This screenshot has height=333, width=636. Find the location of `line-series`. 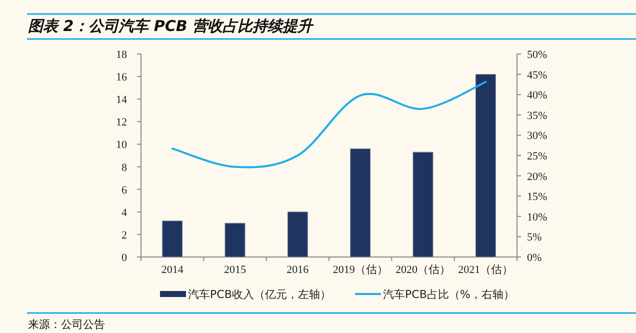

line-series is located at coordinates (329, 124).